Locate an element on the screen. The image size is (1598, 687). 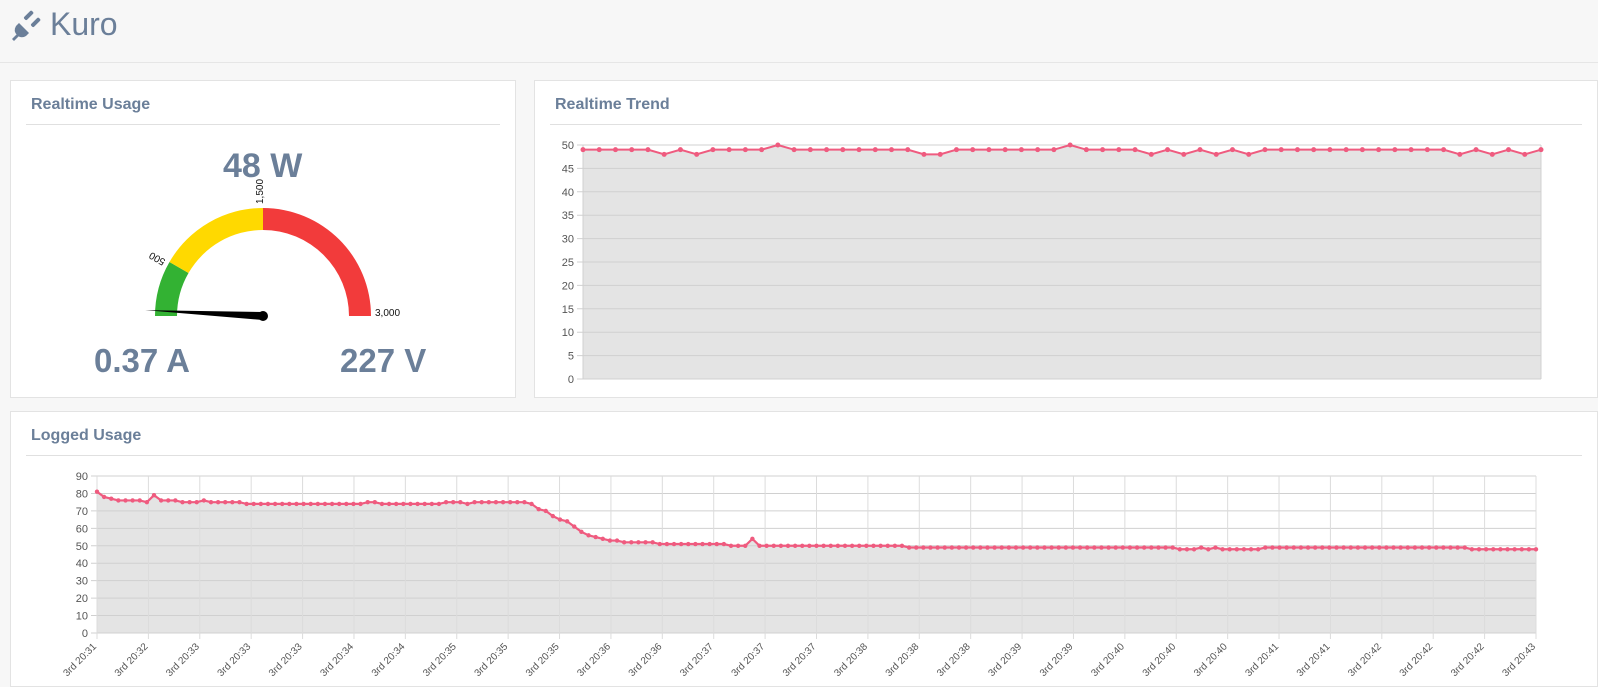
x-tick-label: 3rd 20:37 is located at coordinates (800, 660).